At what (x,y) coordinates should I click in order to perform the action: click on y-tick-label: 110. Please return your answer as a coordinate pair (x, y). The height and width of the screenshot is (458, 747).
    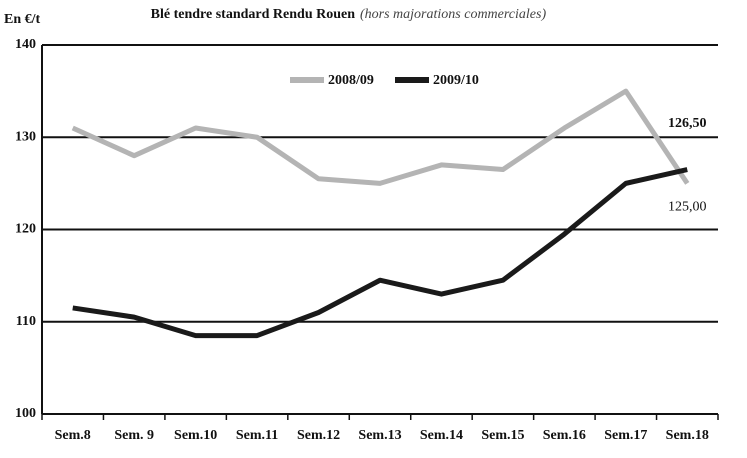
    Looking at the image, I should click on (26, 321).